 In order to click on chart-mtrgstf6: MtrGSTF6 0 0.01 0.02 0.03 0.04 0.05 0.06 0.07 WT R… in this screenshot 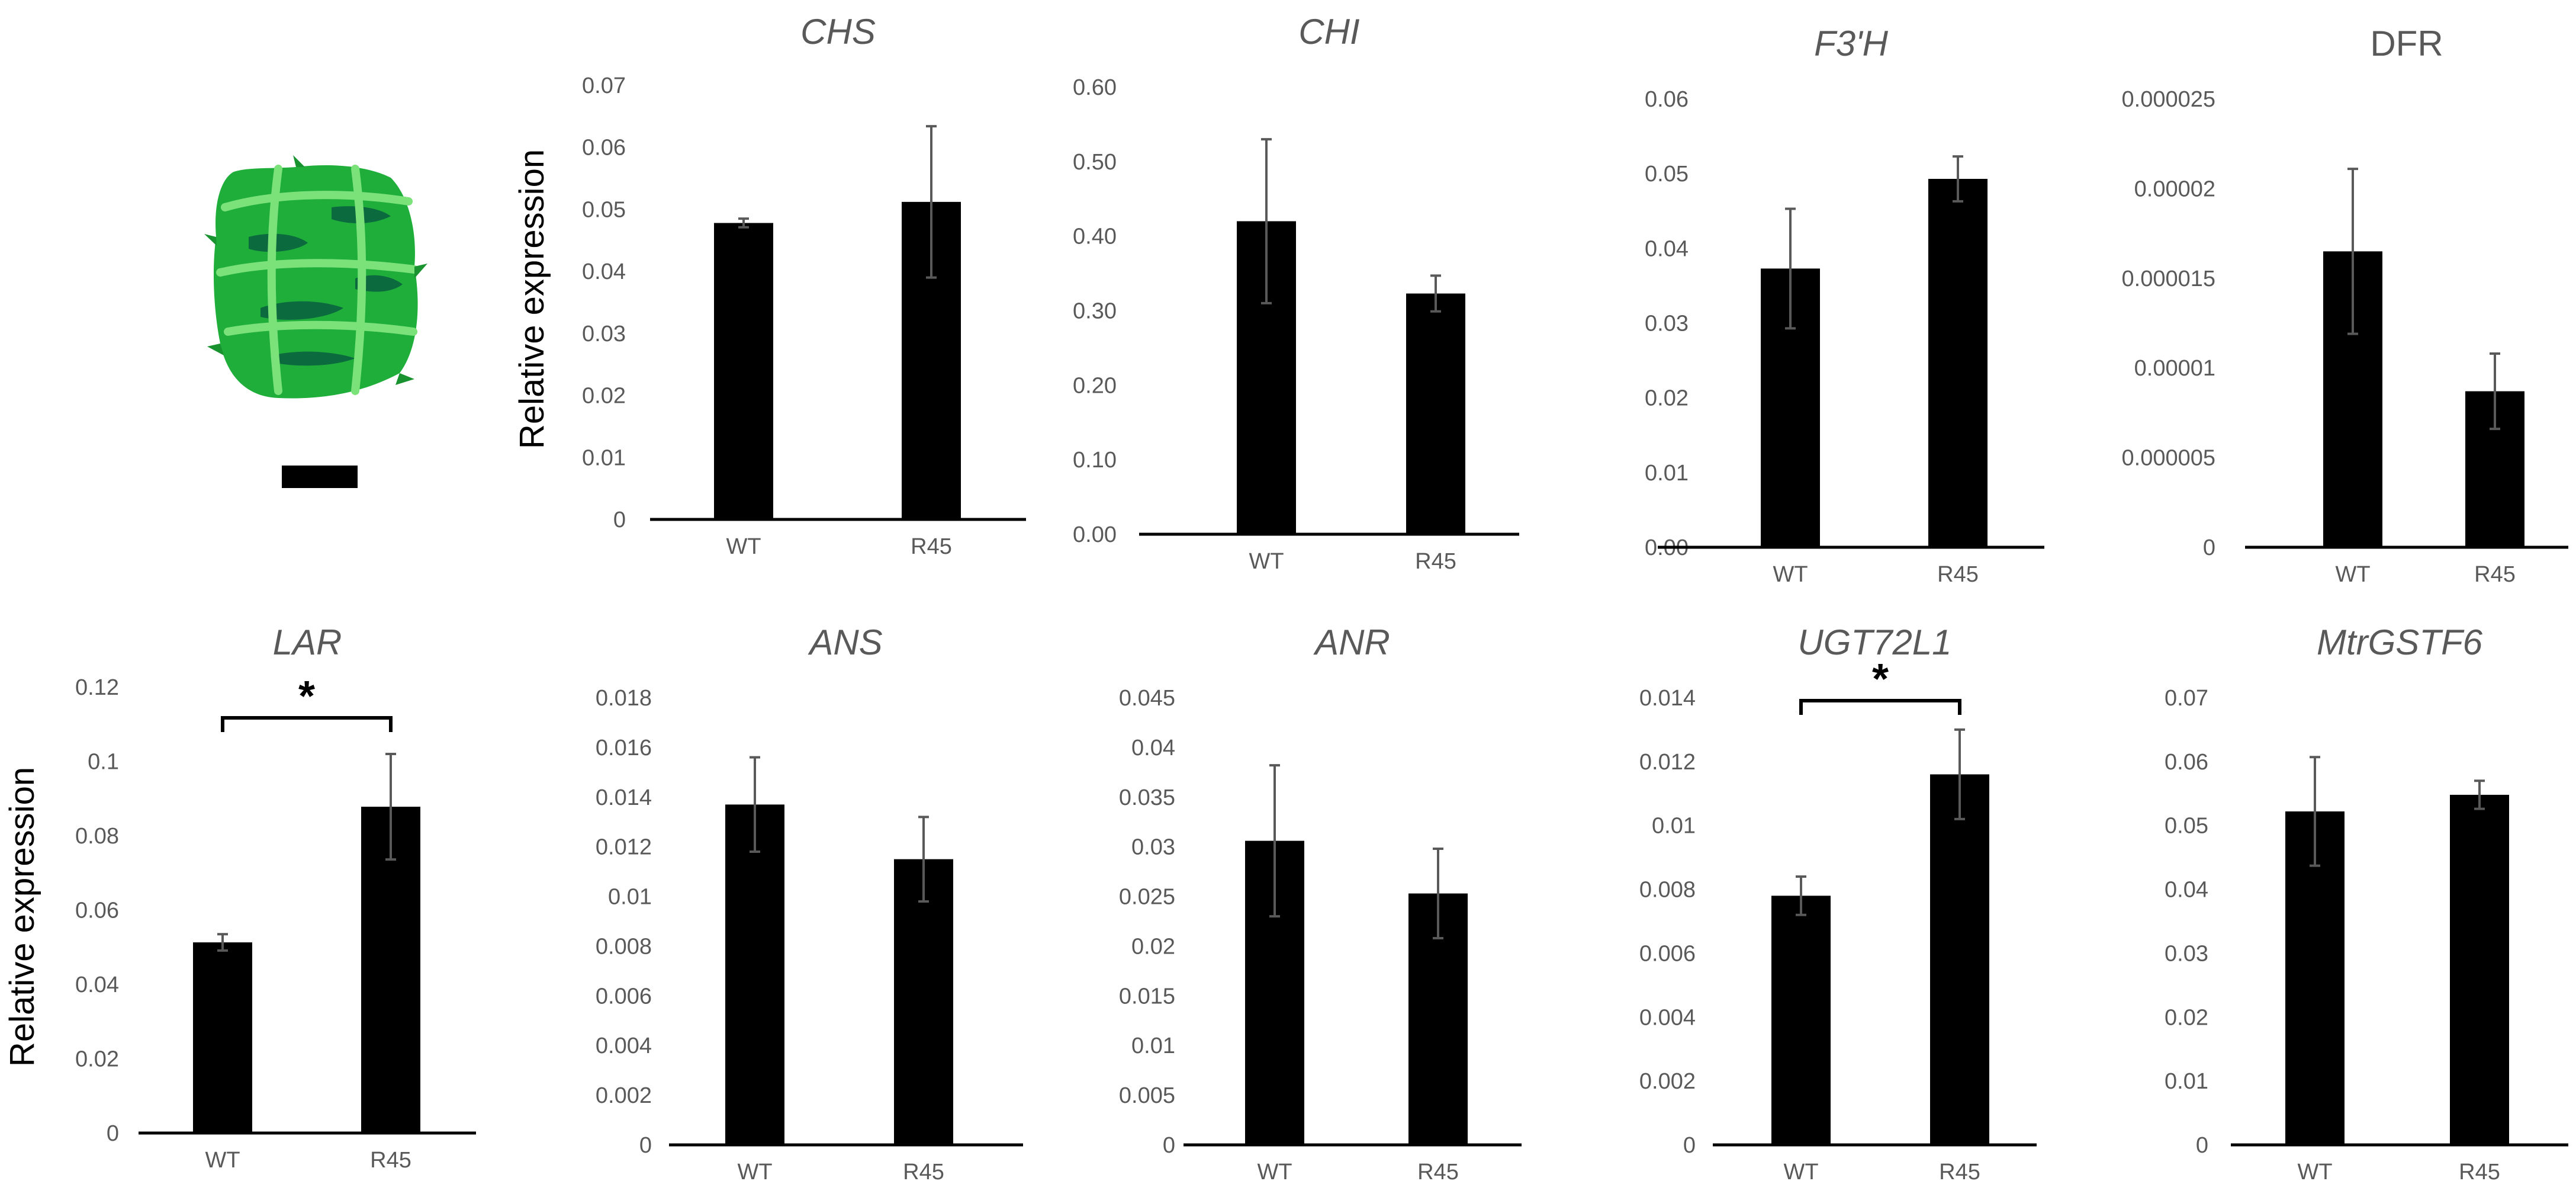, I will do `click(2367, 903)`.